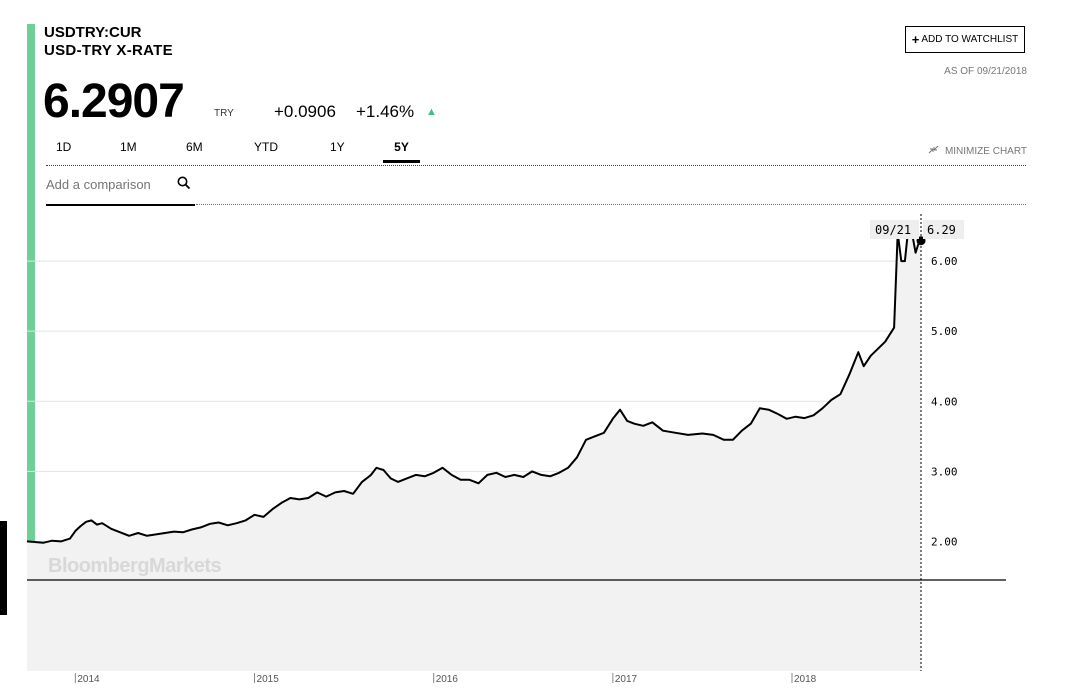  Describe the element at coordinates (224, 113) in the screenshot. I see `currency-code: TRY` at that location.